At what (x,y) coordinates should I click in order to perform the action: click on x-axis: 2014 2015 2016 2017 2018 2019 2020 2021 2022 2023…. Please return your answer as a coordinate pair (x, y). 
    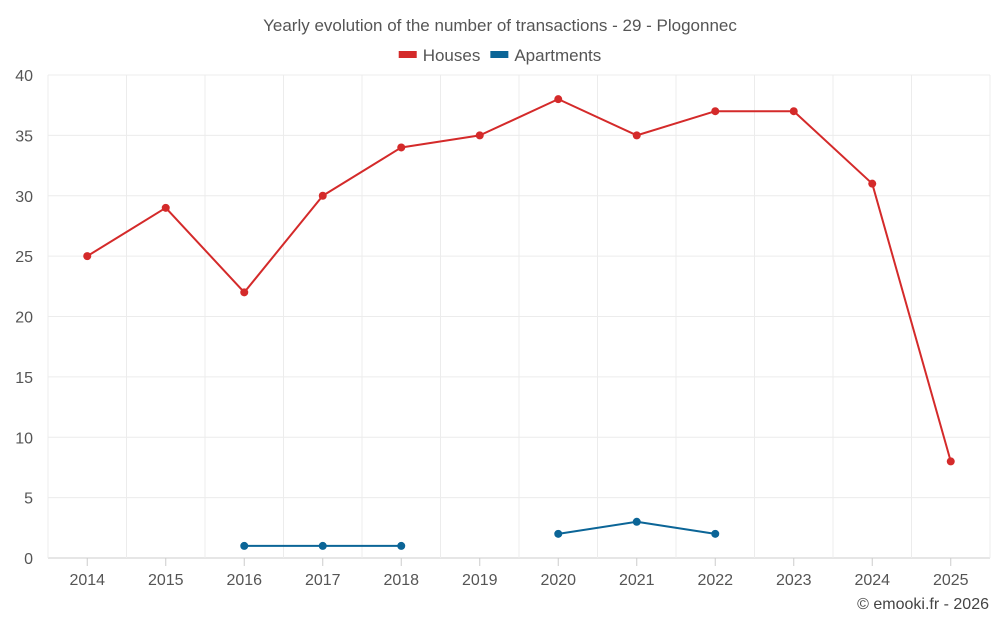
    Looking at the image, I should click on (519, 573).